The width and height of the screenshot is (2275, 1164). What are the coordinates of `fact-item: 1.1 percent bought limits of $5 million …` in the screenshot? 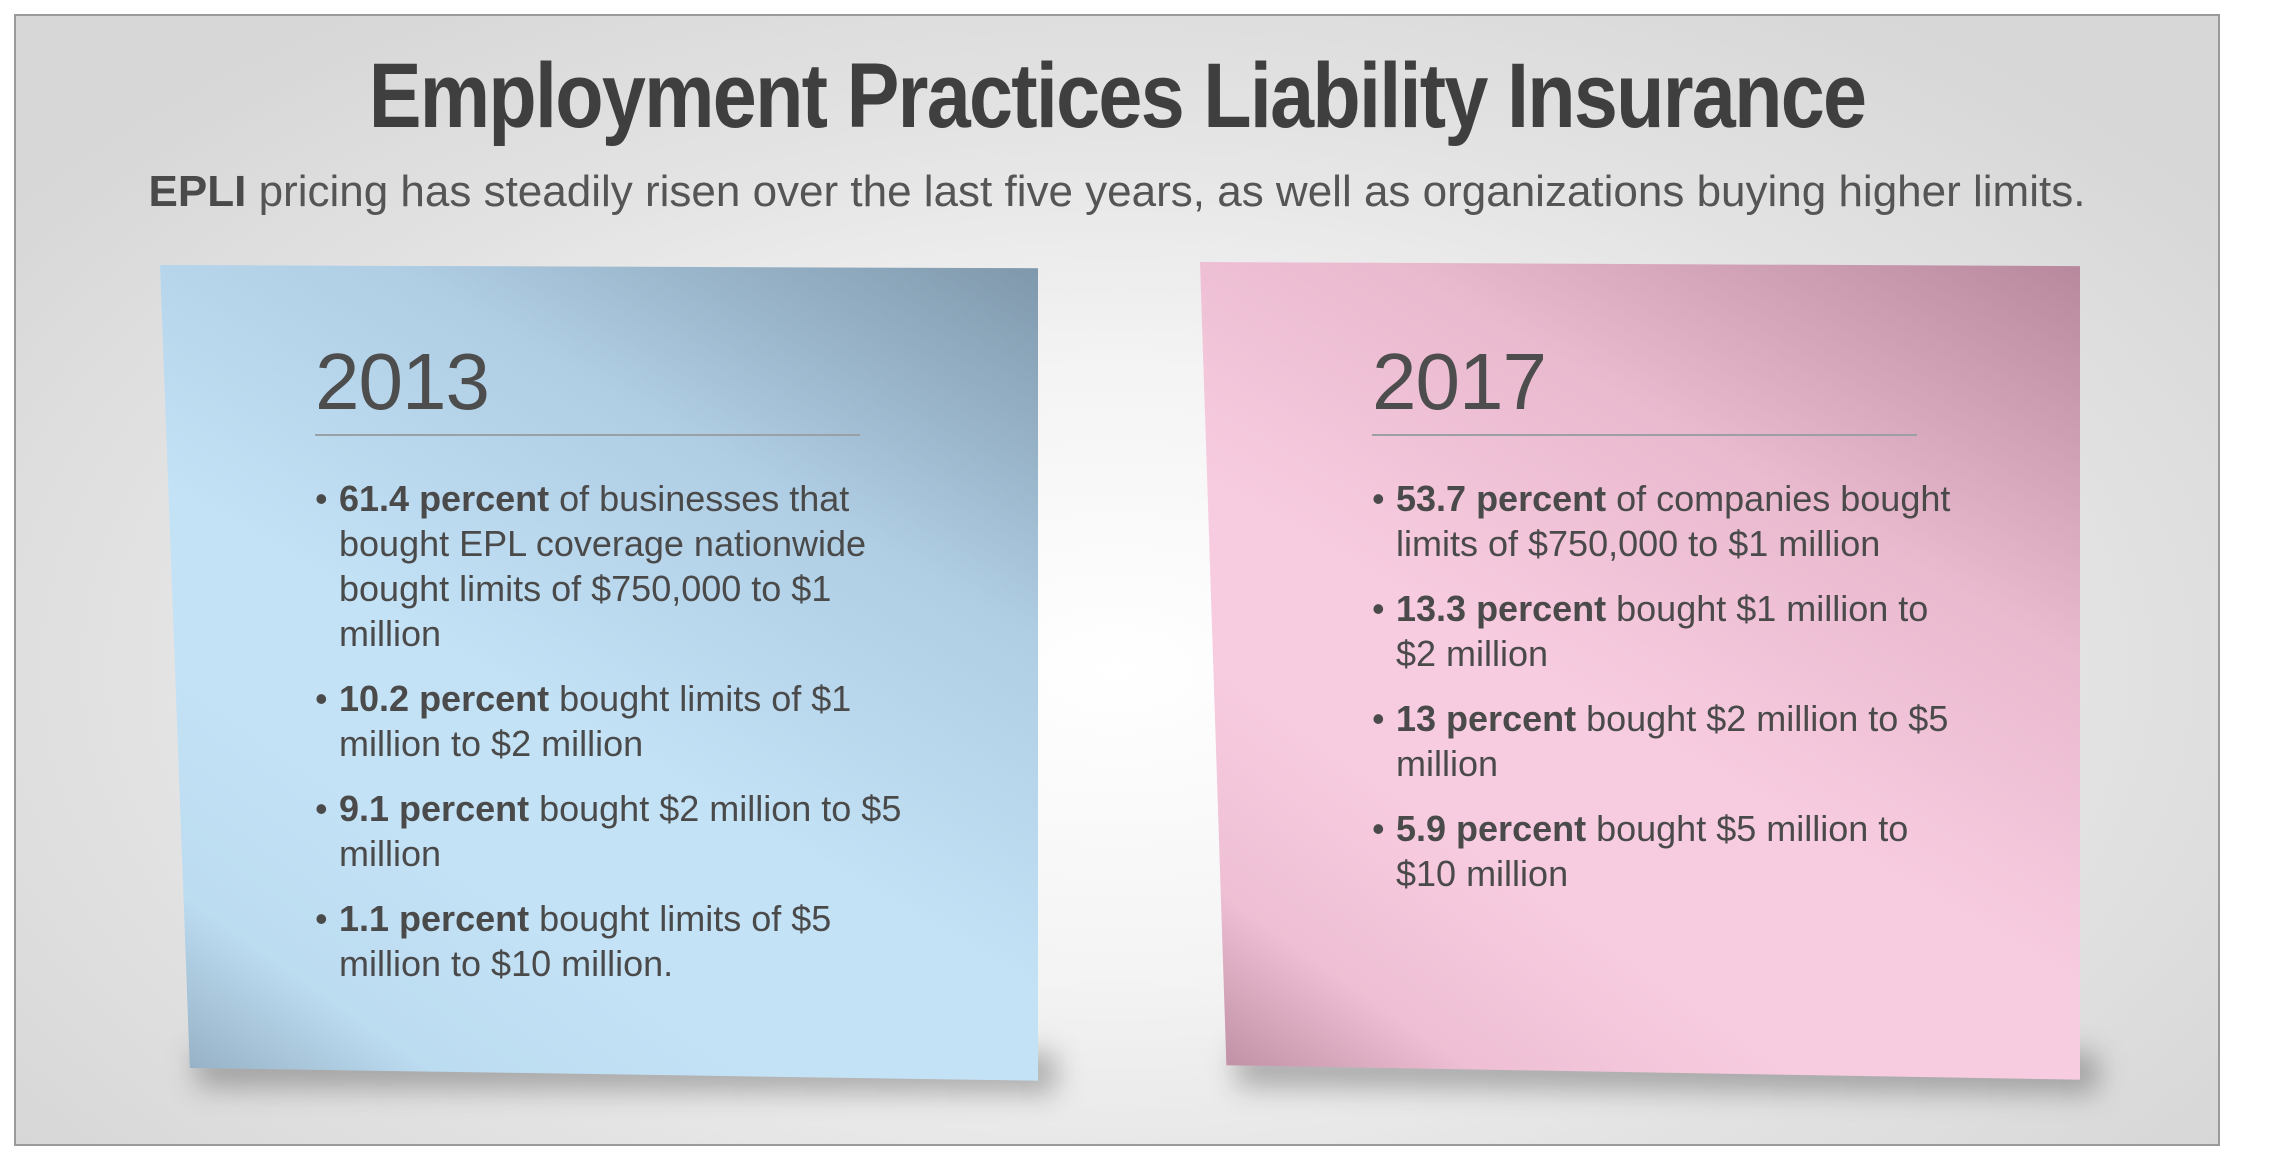 It's located at (610, 941).